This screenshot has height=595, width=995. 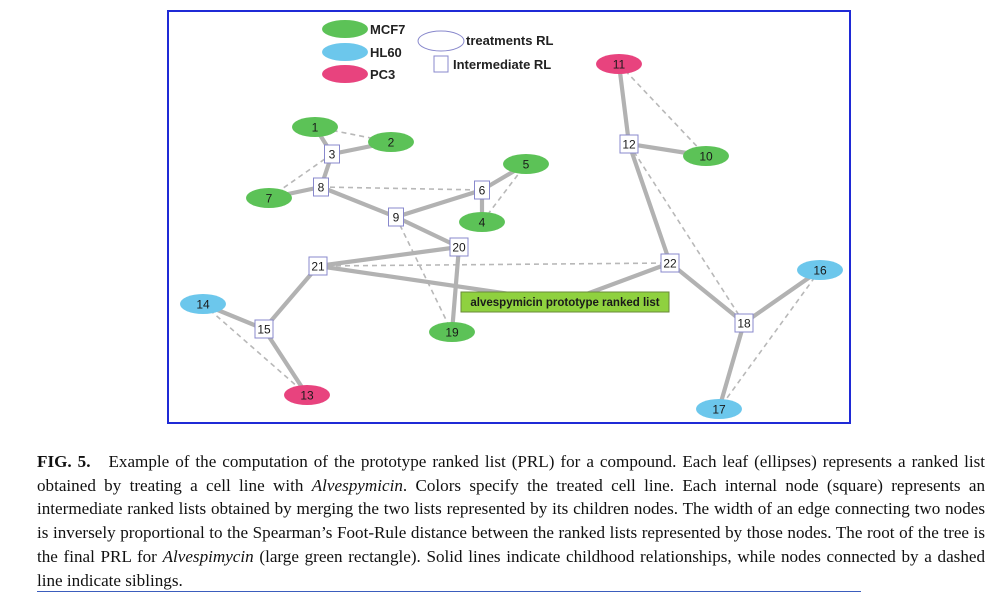 What do you see at coordinates (345, 52) in the screenshot?
I see `legend-swatch-hl60` at bounding box center [345, 52].